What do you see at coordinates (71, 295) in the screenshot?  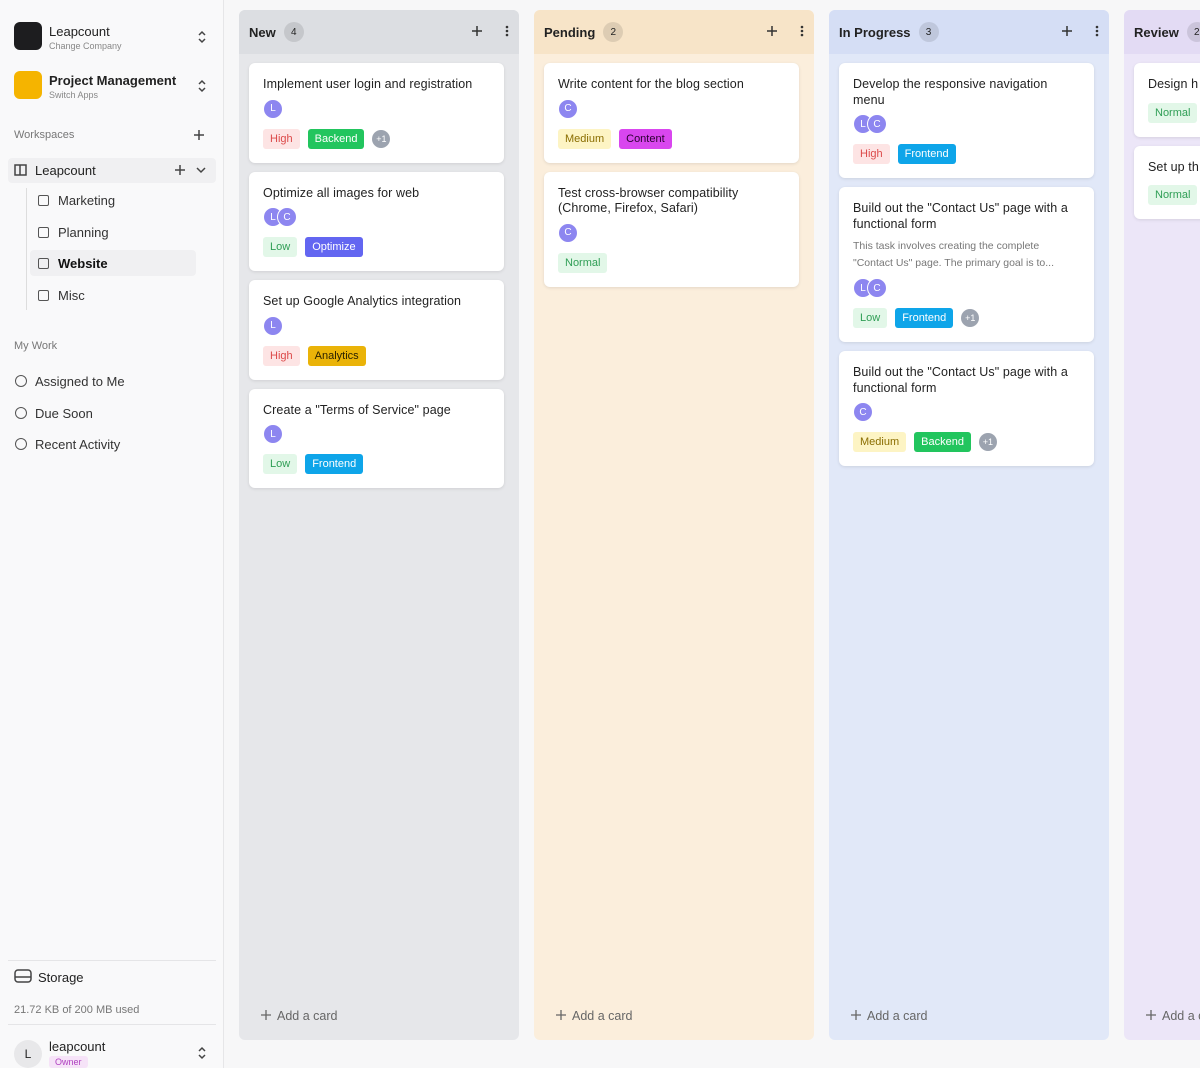 I see `board-link: Misc` at bounding box center [71, 295].